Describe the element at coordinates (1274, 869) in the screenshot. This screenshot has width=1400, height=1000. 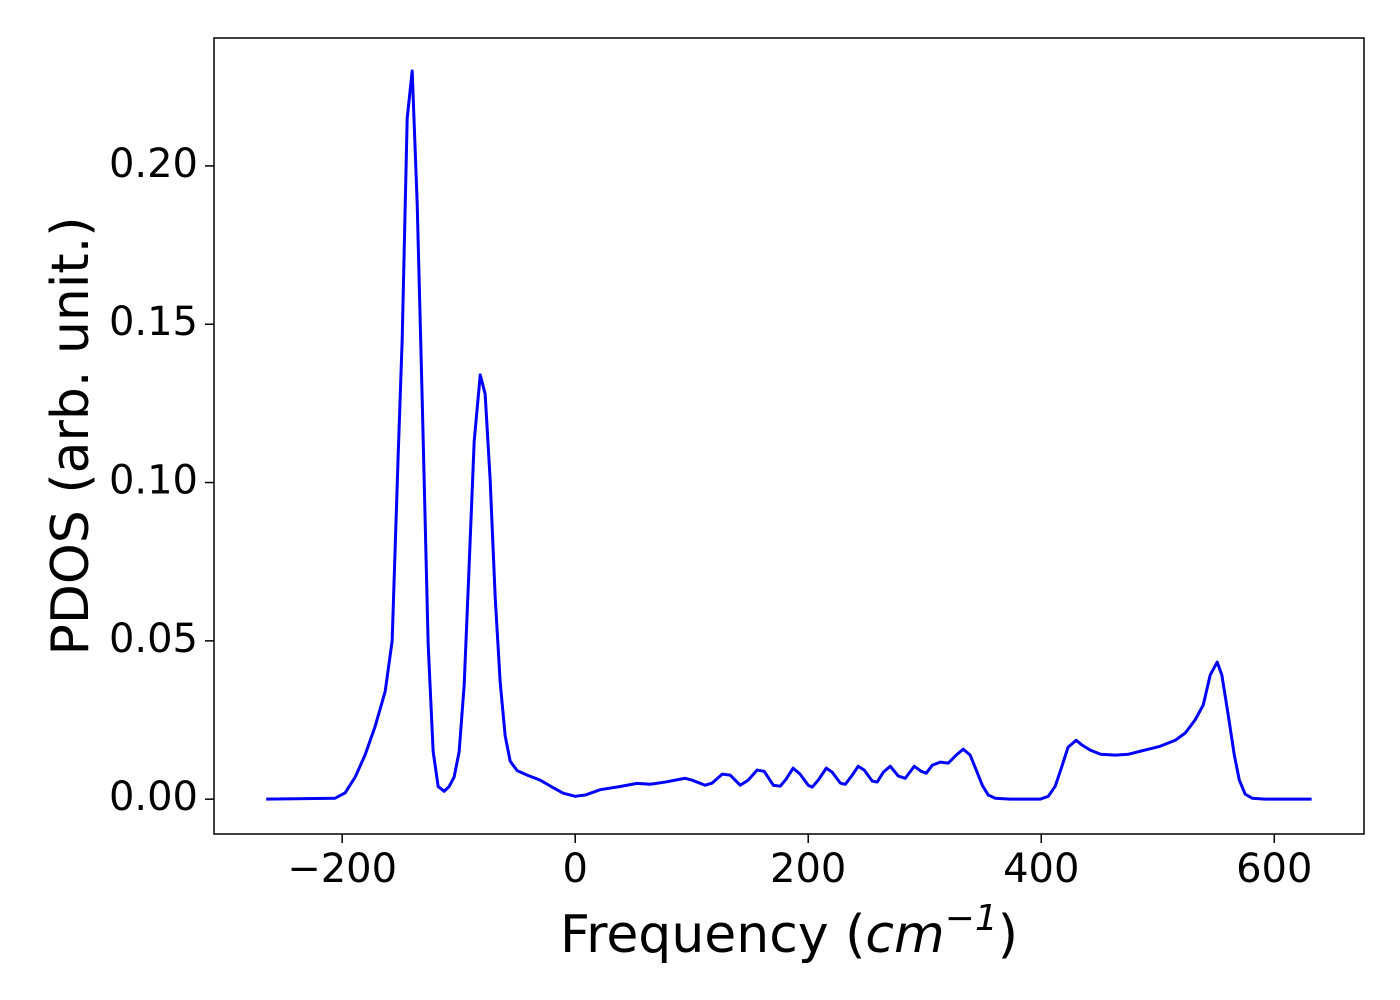
I see `x-tick-label: 600` at that location.